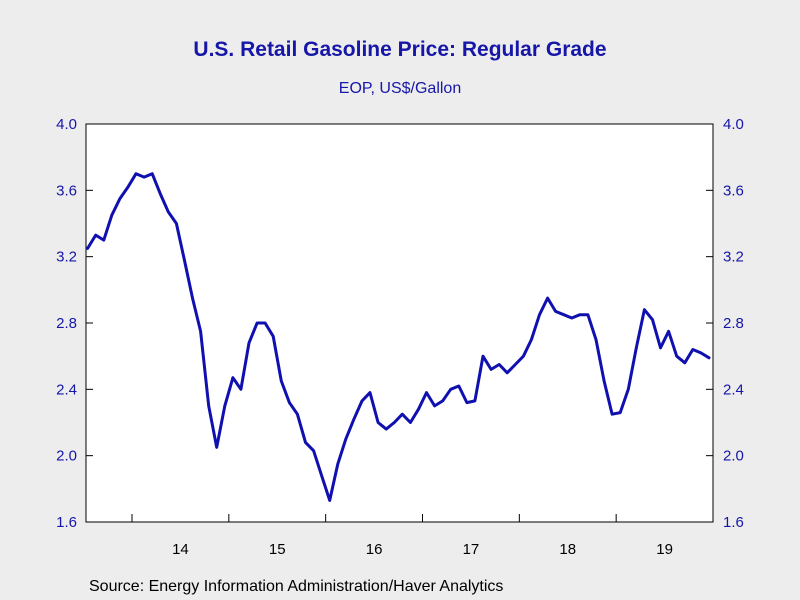 This screenshot has width=800, height=600. I want to click on y-tick-label-left: 2.0, so click(66, 456).